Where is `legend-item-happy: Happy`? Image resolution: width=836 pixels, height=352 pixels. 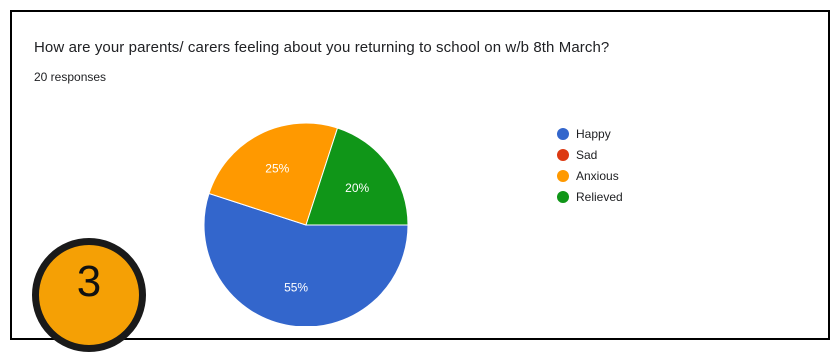
legend-item-happy: Happy is located at coordinates (590, 133).